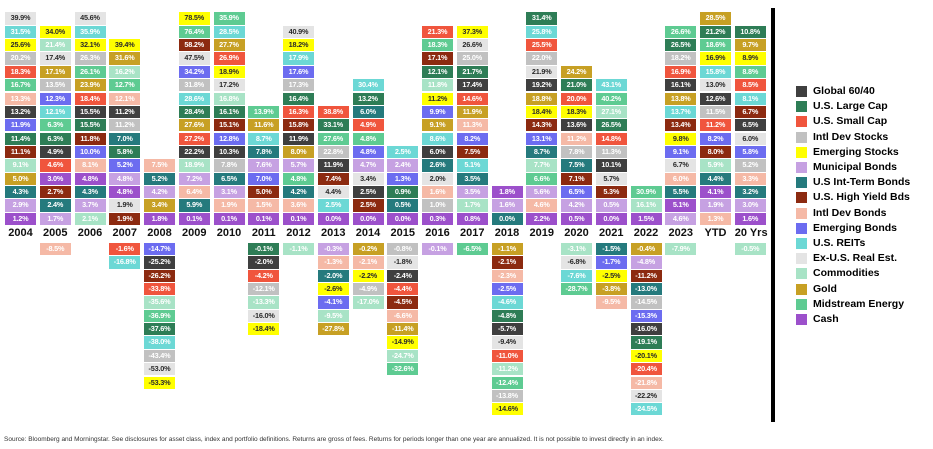 This screenshot has width=933, height=449. What do you see at coordinates (264, 218) in the screenshot?
I see `cell-2011-cash: 0.1%` at bounding box center [264, 218].